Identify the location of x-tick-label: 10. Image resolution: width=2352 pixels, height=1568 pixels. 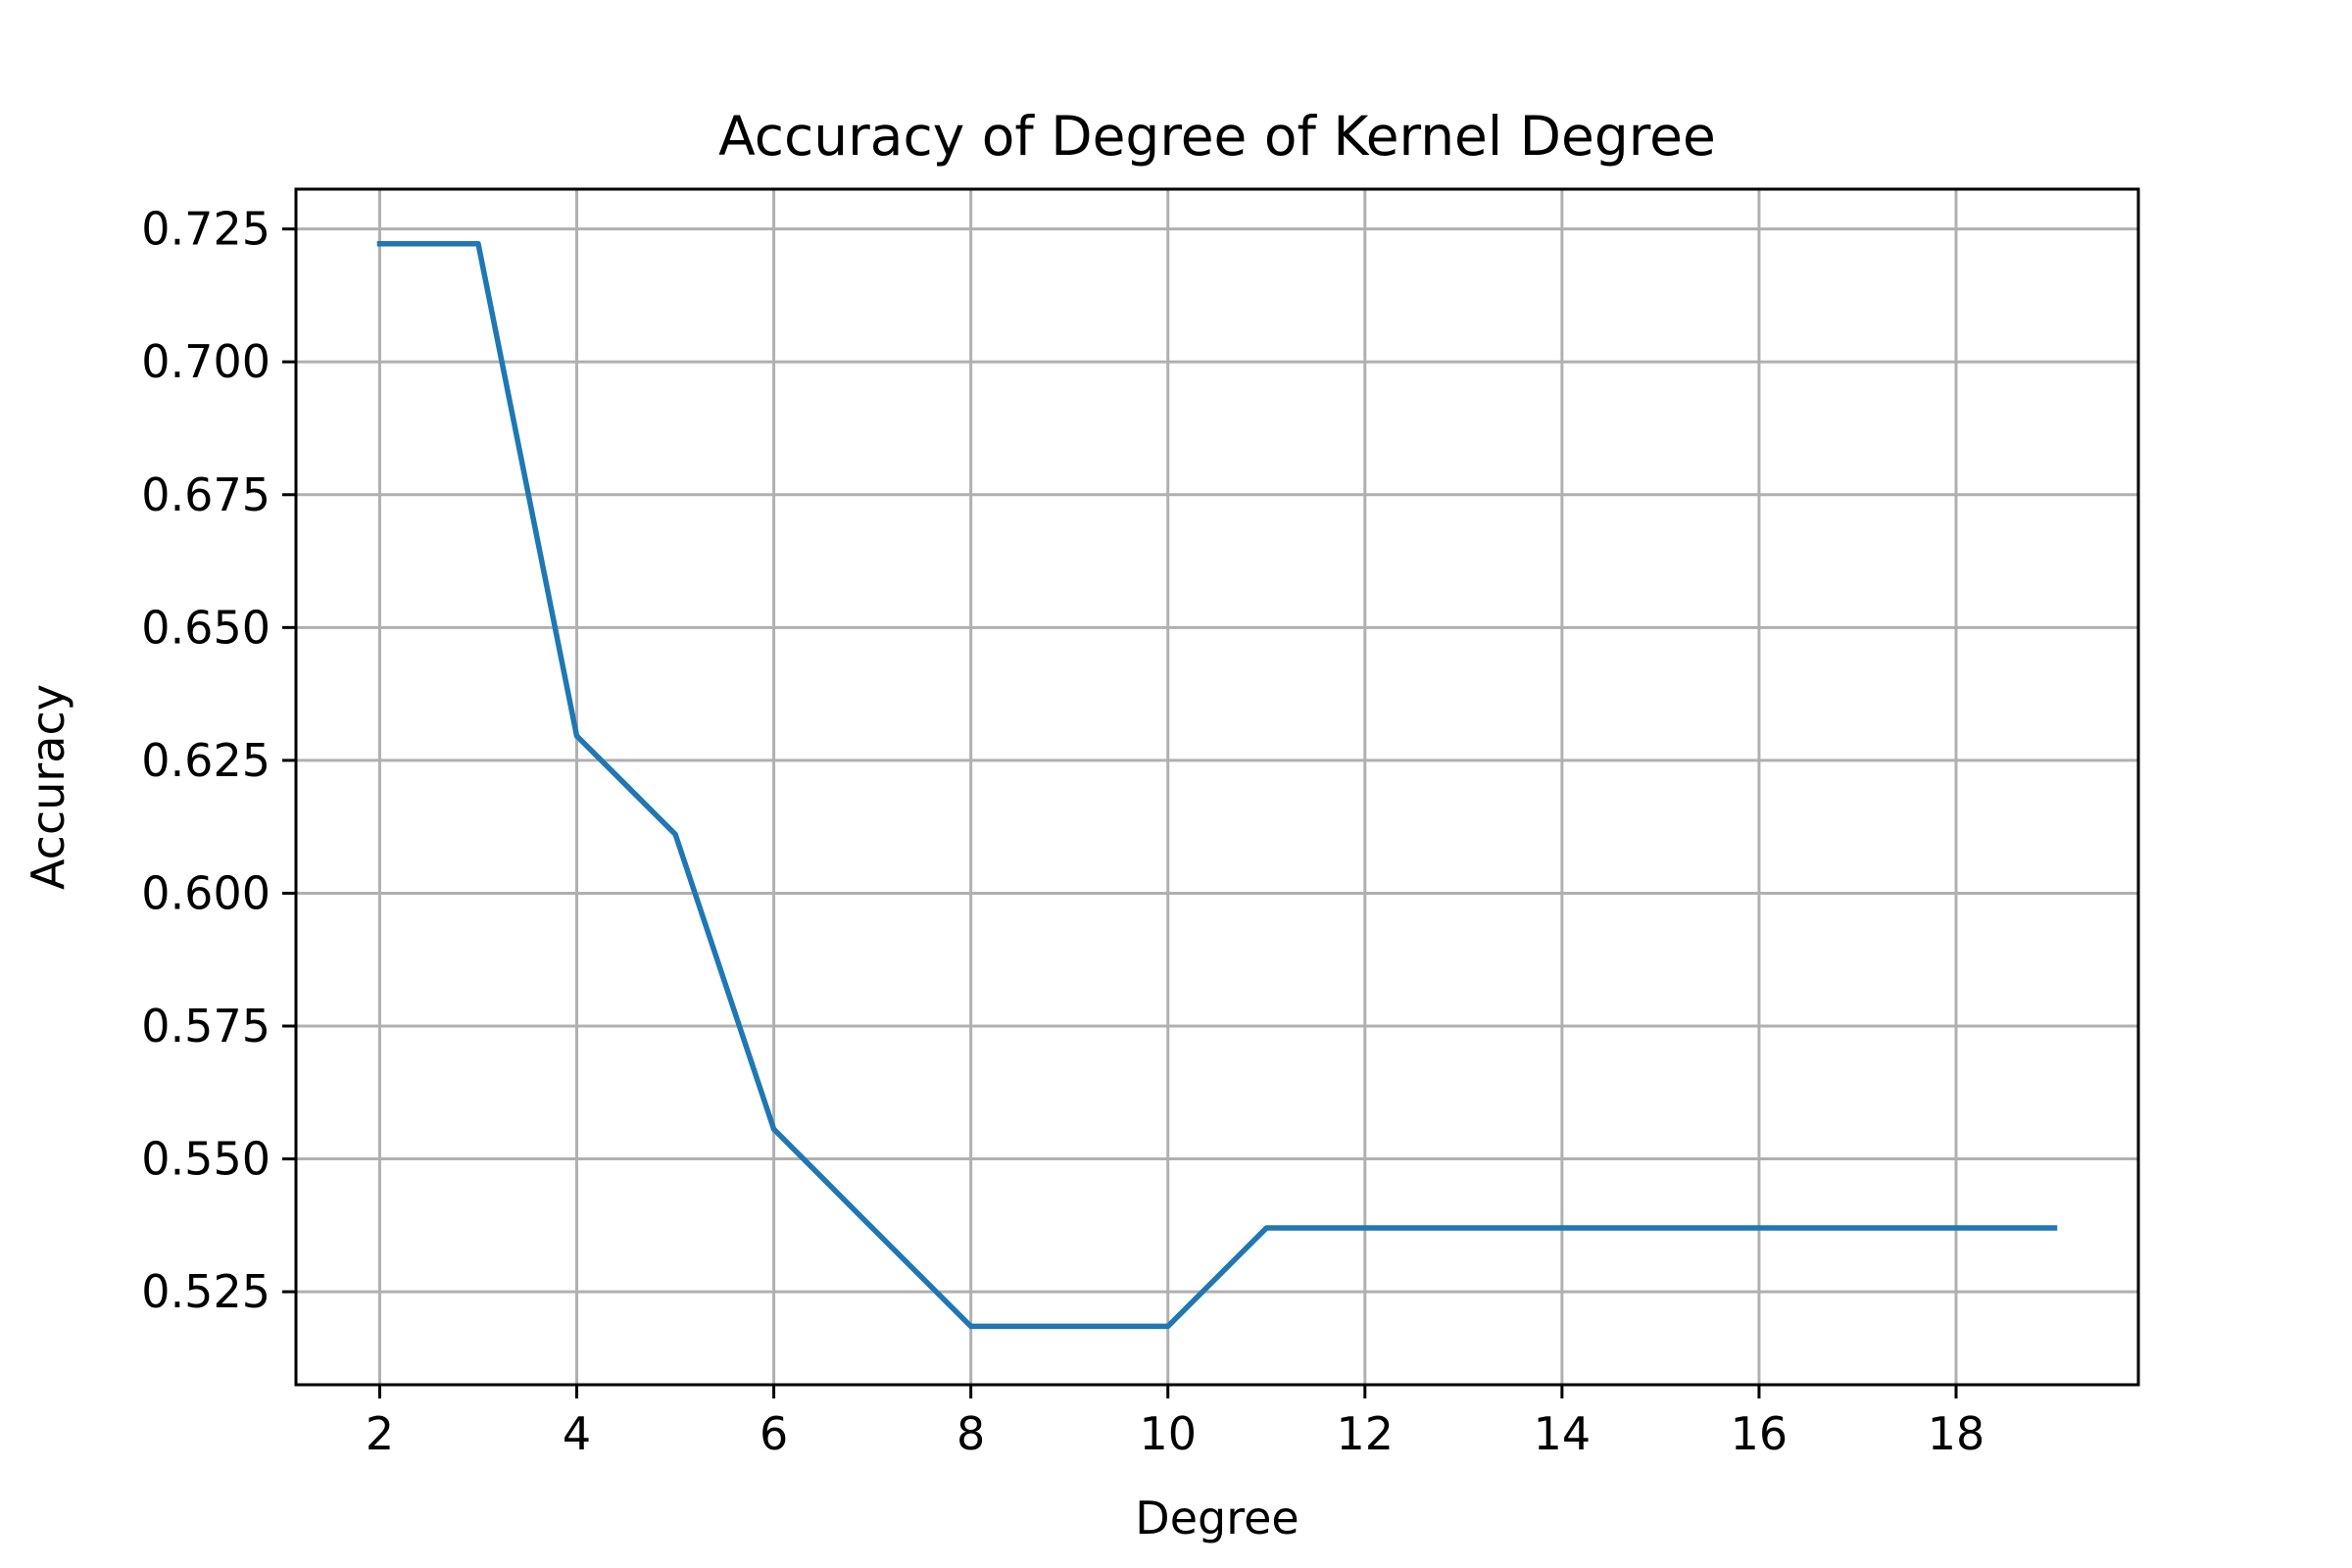
(1168, 1433).